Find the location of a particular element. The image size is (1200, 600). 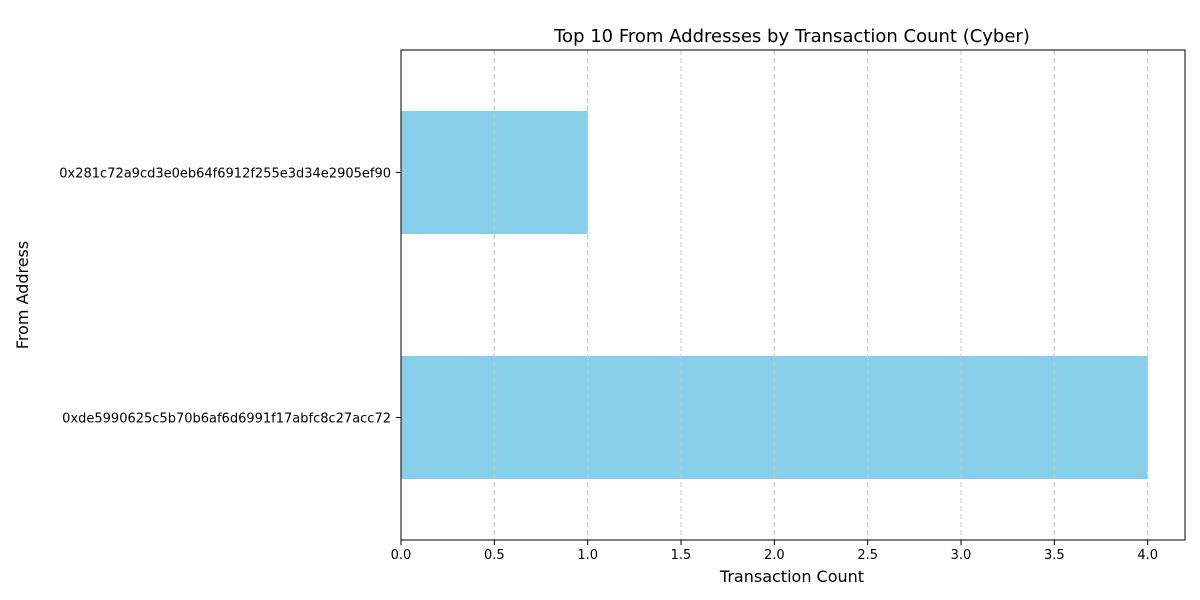

x-tick-label: 1.5 is located at coordinates (681, 555).